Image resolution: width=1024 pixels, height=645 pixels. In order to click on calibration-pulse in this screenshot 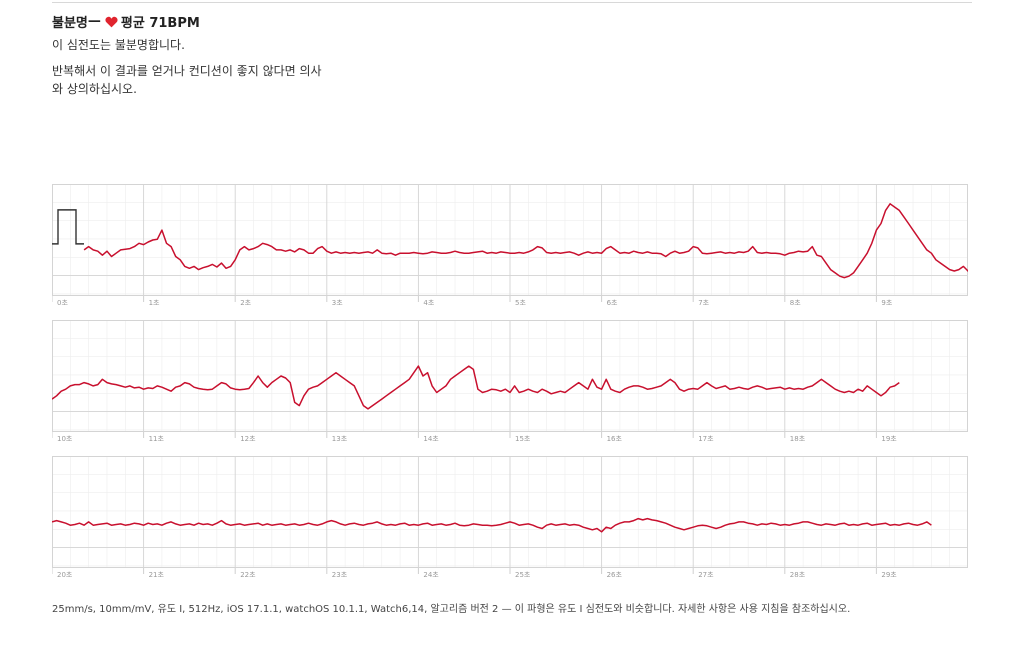, I will do `click(68, 227)`.